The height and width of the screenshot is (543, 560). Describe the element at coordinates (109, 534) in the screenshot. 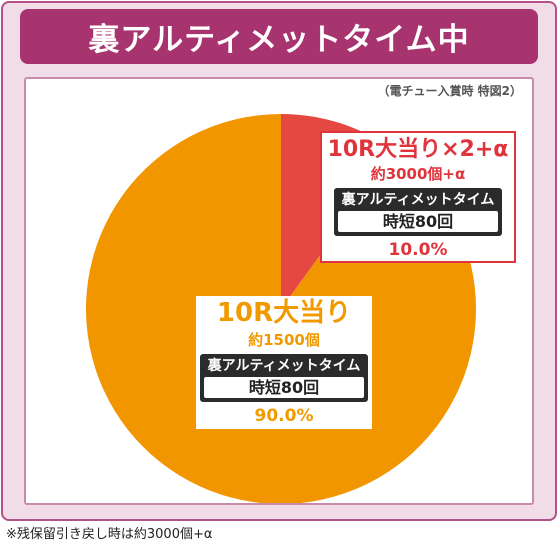

I see `footnote: ※残保留引き戻し時は約3000個+α` at that location.